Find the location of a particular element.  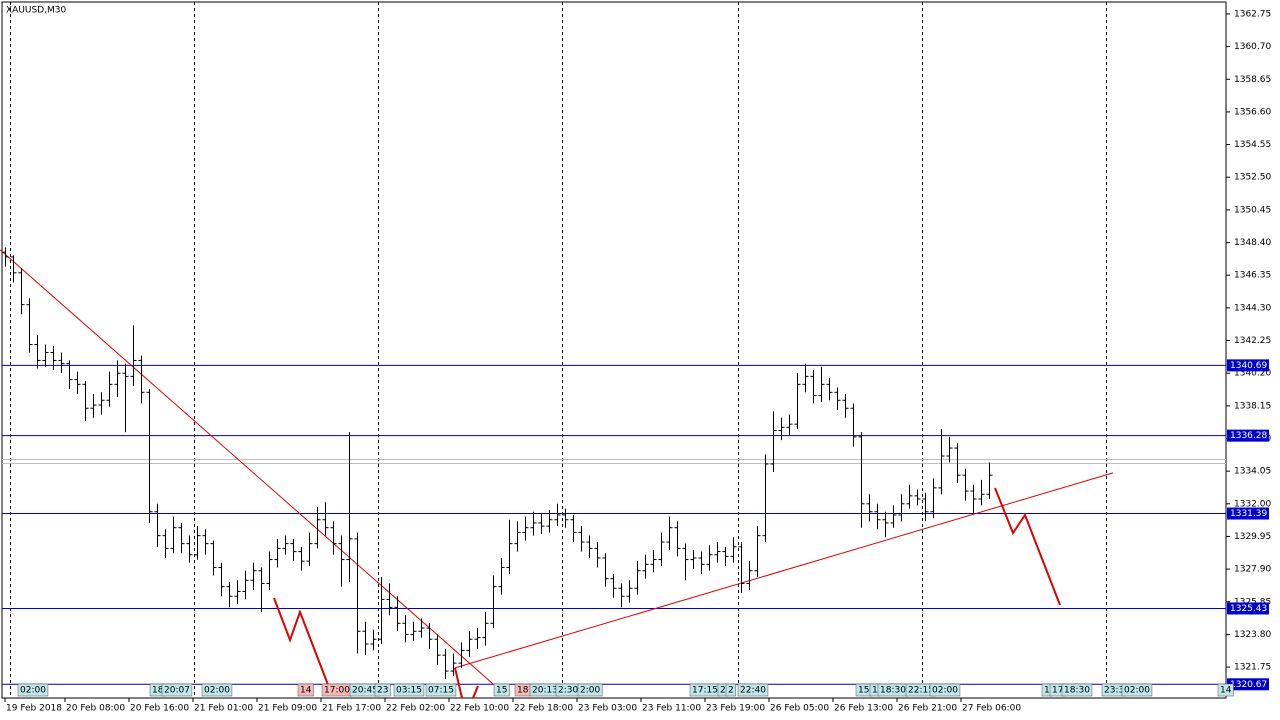

time-marker: 2:00 is located at coordinates (590, 691).